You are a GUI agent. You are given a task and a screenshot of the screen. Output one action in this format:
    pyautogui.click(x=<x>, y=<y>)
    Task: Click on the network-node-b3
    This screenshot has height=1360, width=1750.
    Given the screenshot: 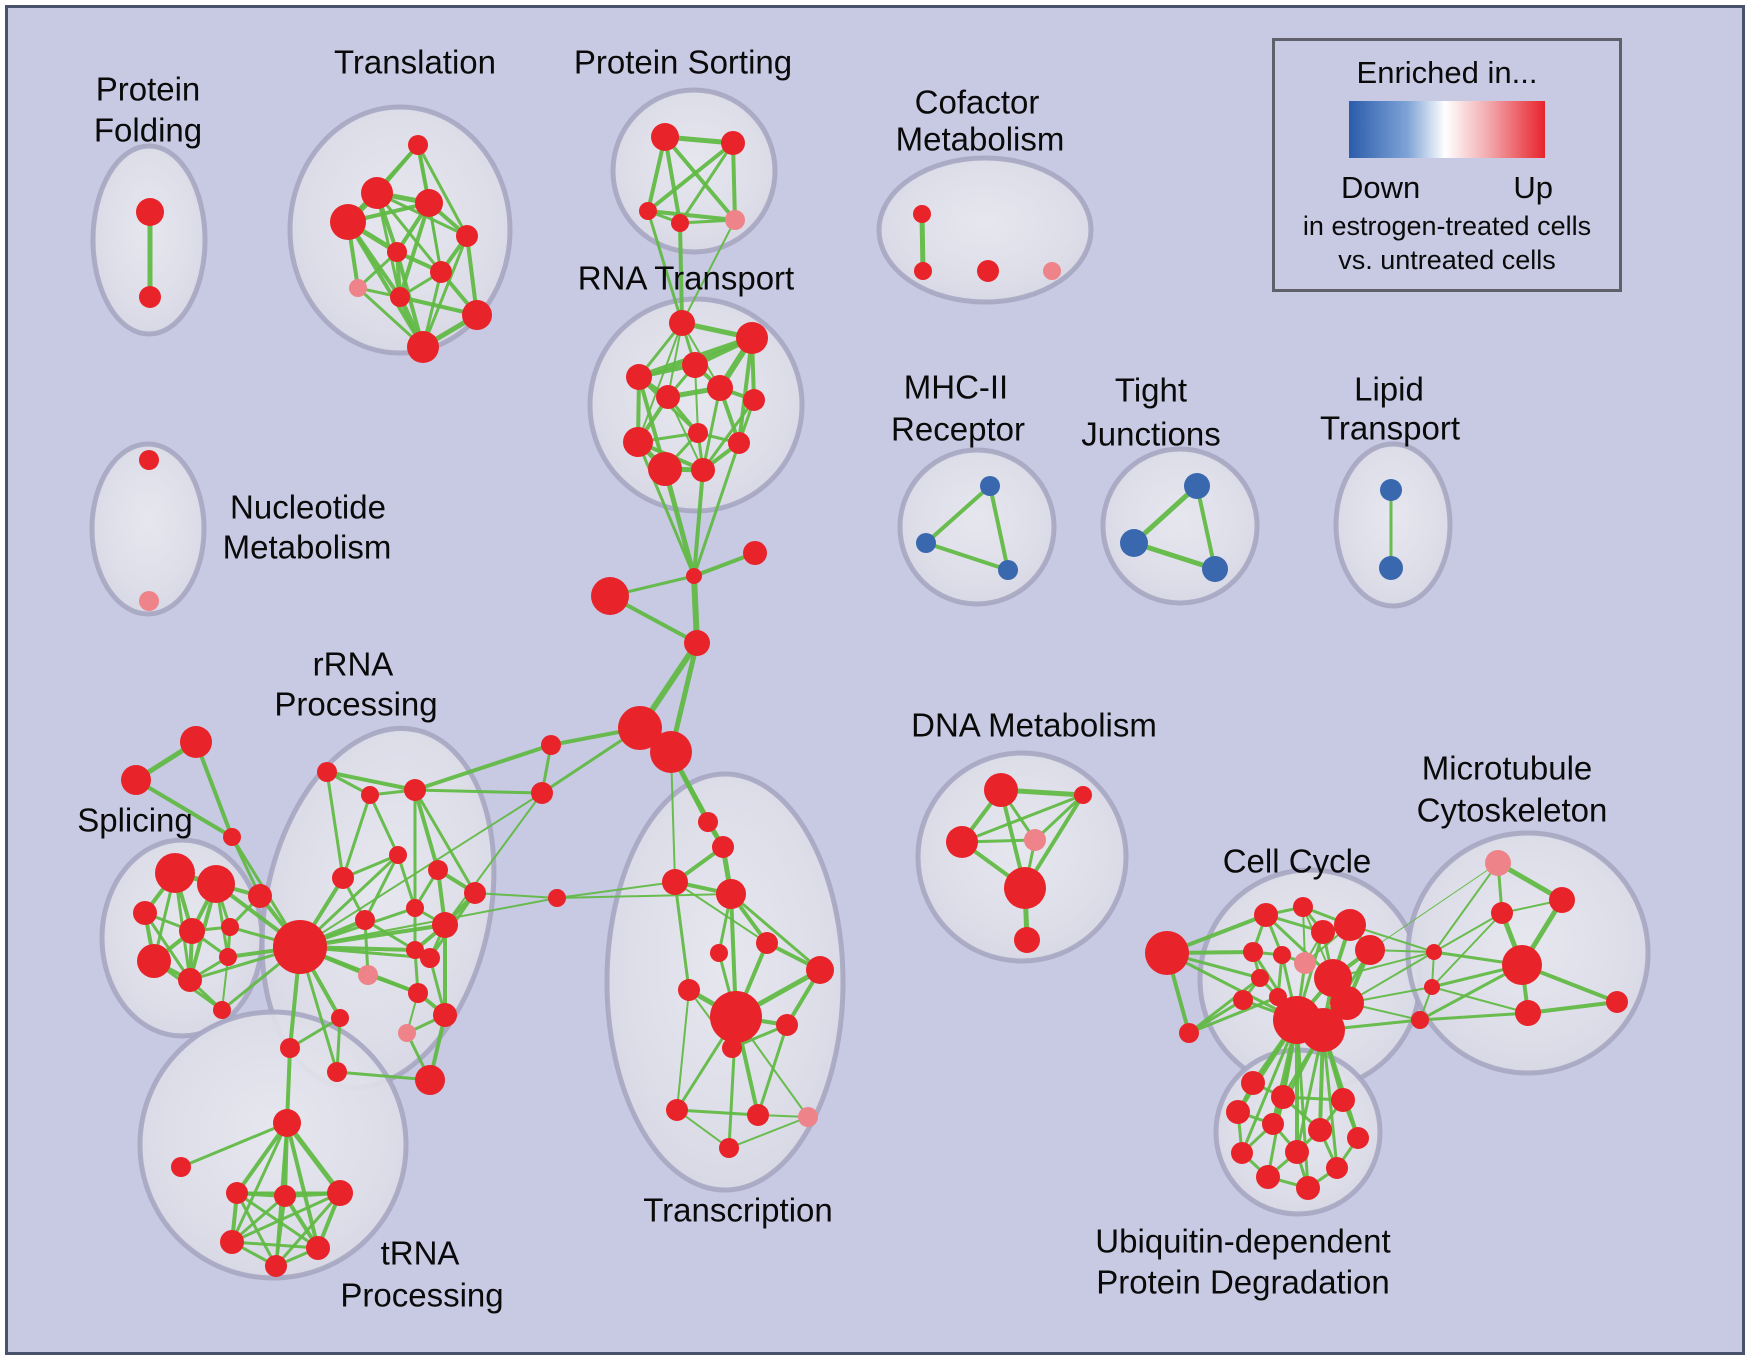 What is the action you would take?
    pyautogui.click(x=1420, y=1020)
    